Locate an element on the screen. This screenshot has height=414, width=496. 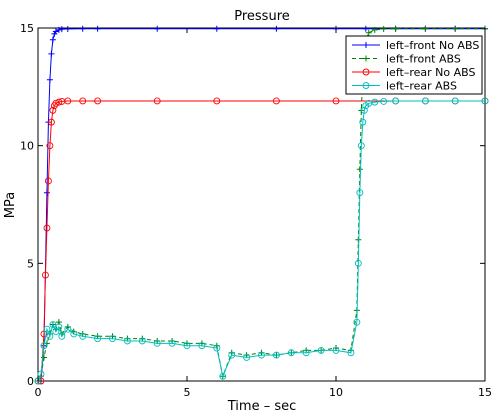
y-tick-label: 10 is located at coordinates (27, 146).